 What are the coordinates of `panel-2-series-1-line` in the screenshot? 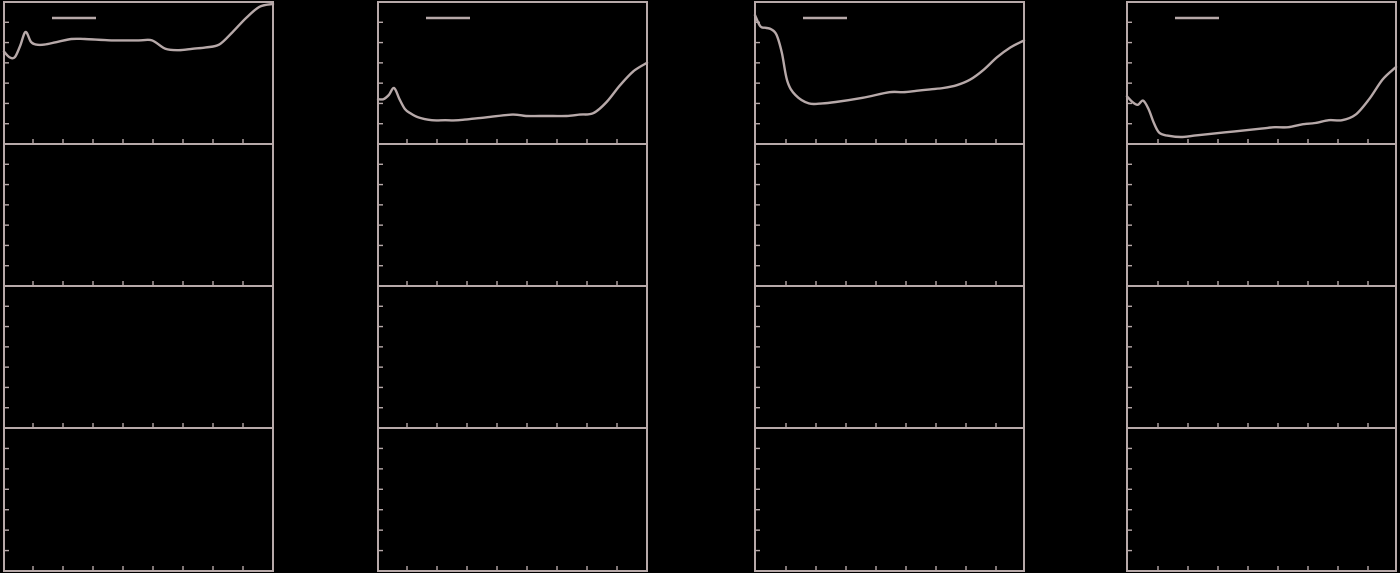 It's located at (512, 91).